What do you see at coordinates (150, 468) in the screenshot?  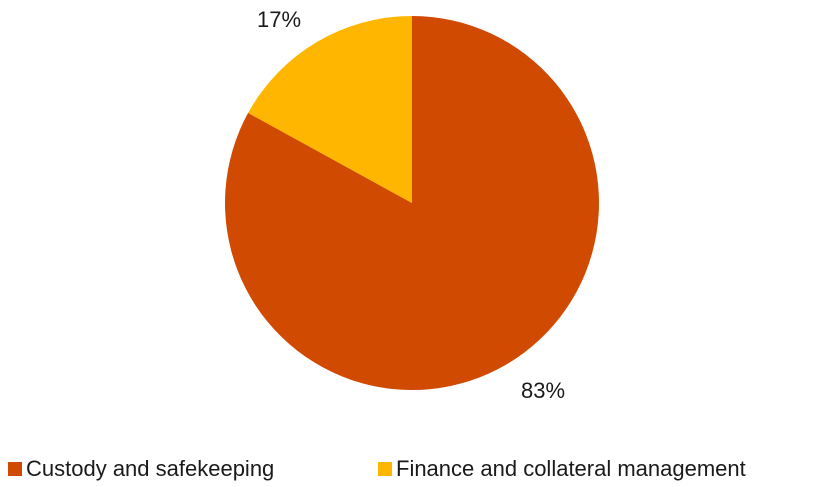 I see `legend-label-custody: Custody and safekeeping` at bounding box center [150, 468].